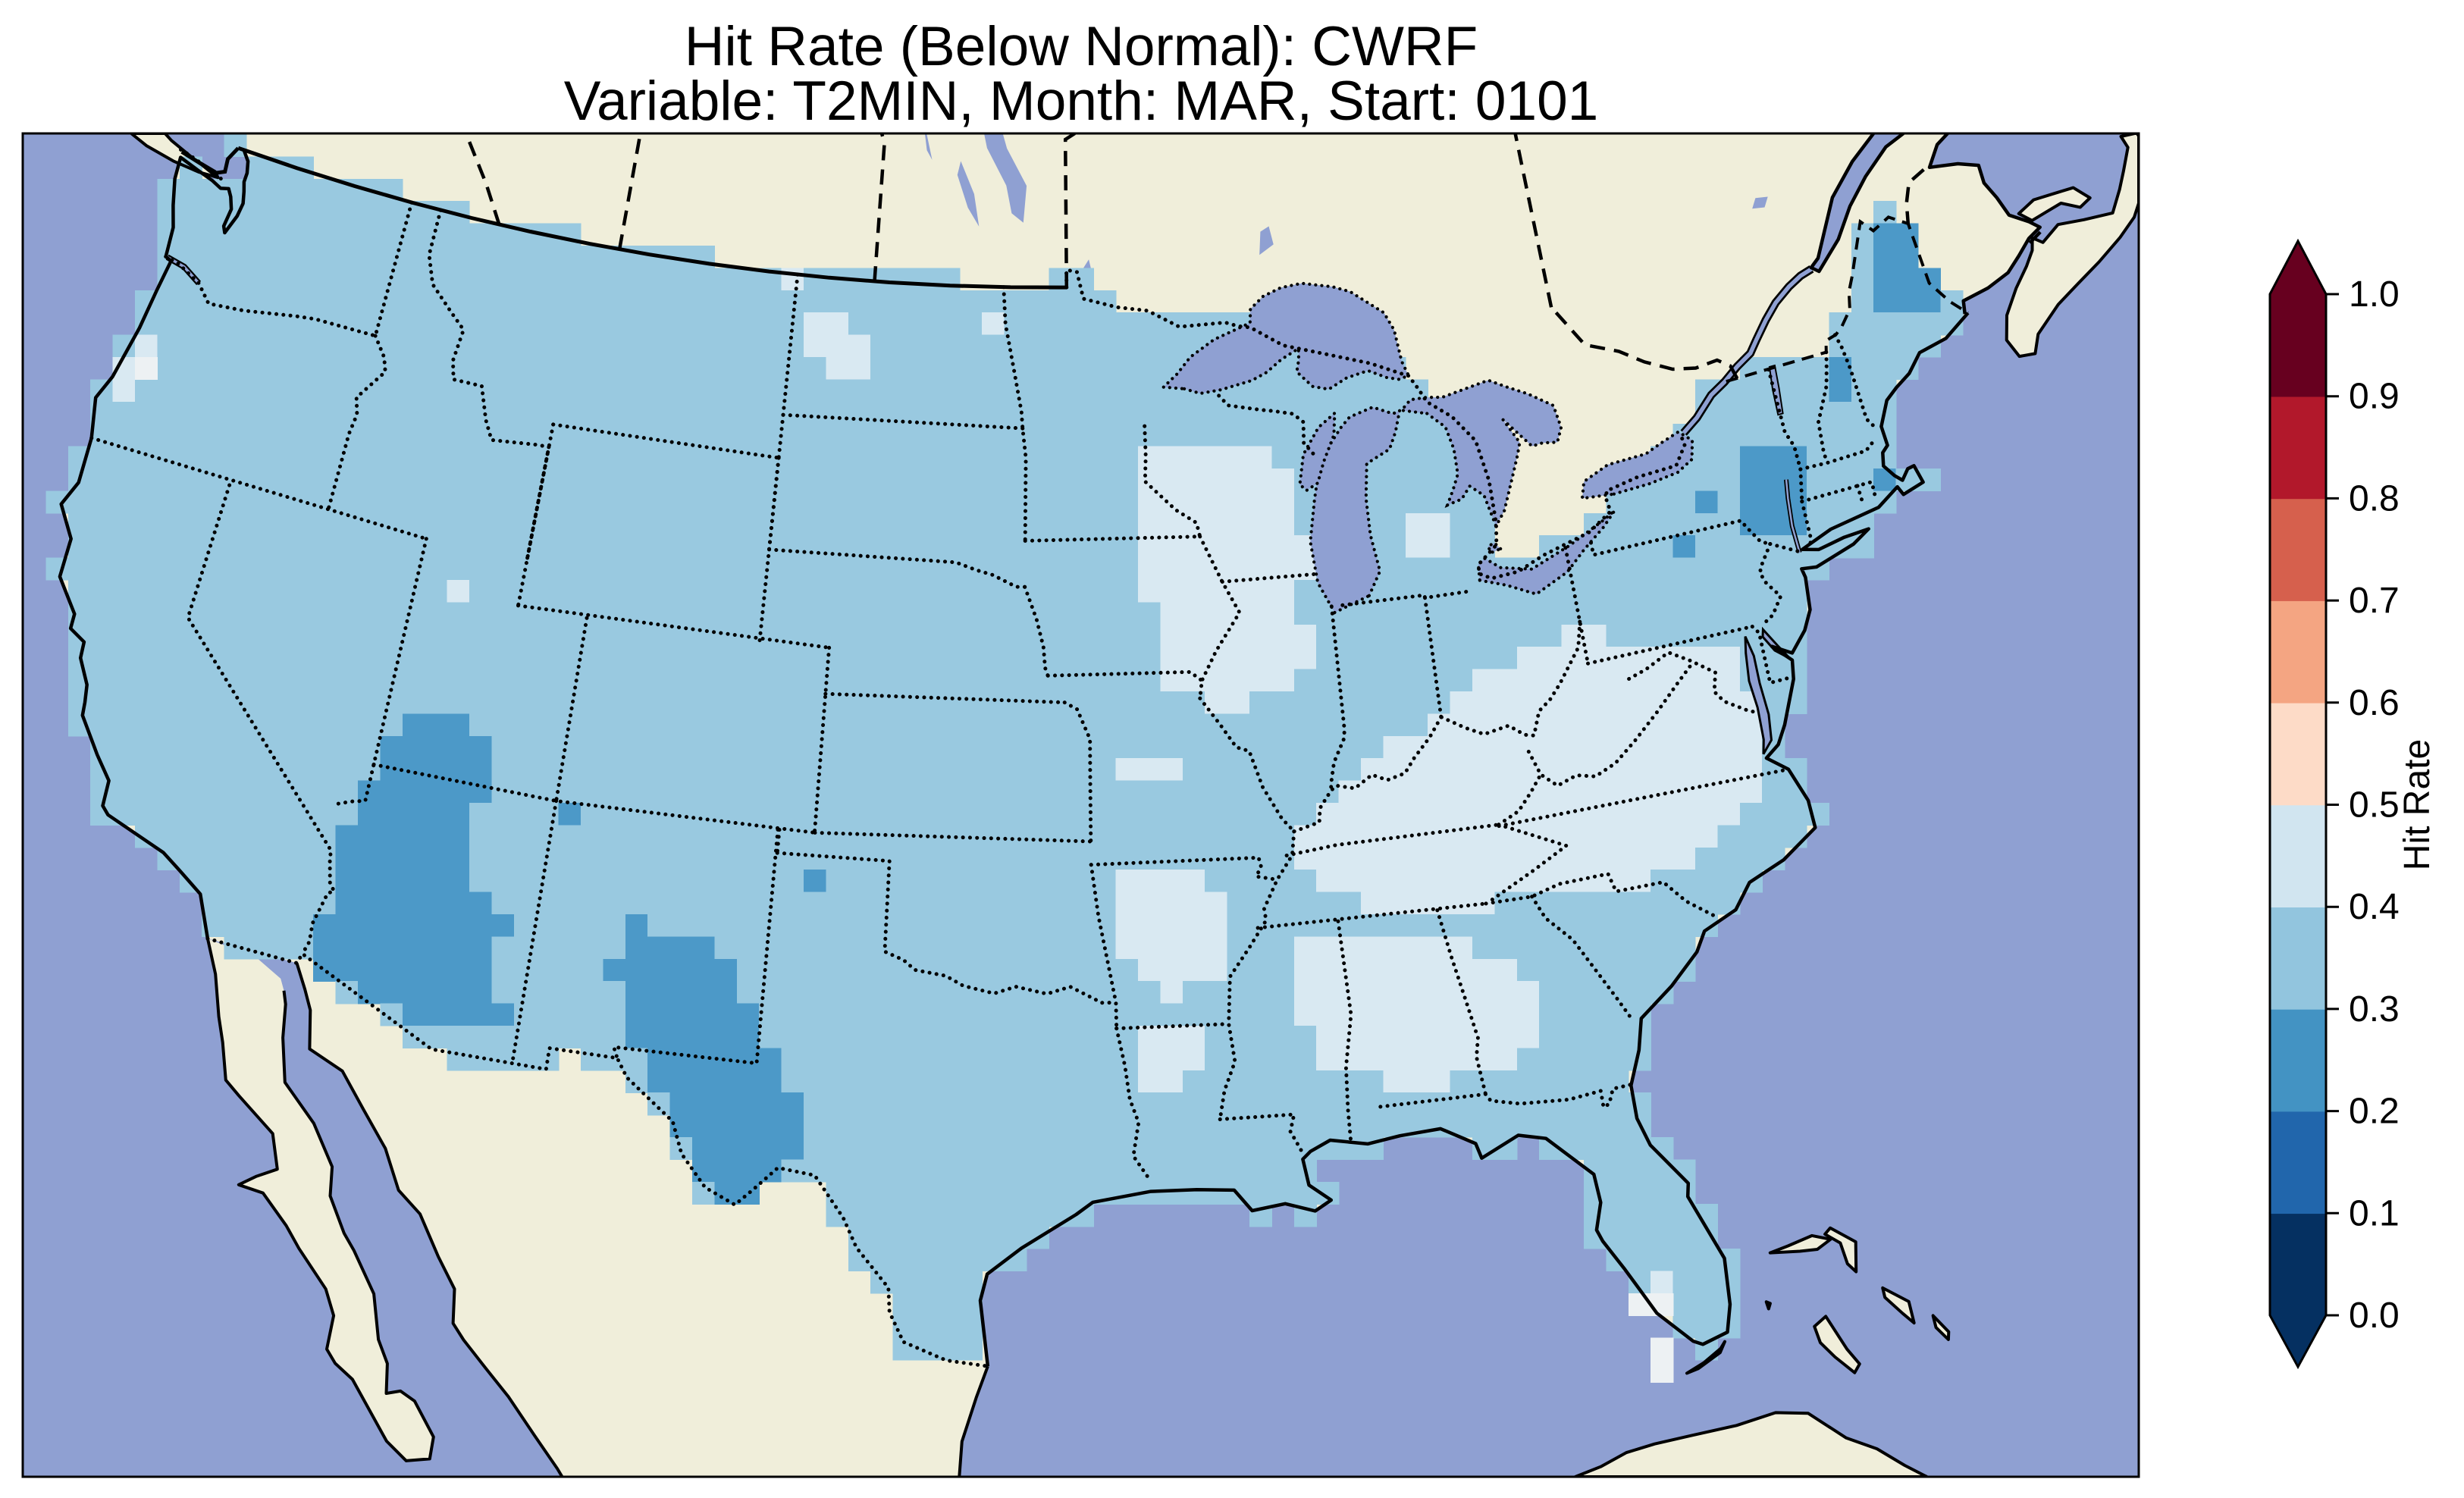  I want to click on svg-text: 0.0, so click(2374, 1316).